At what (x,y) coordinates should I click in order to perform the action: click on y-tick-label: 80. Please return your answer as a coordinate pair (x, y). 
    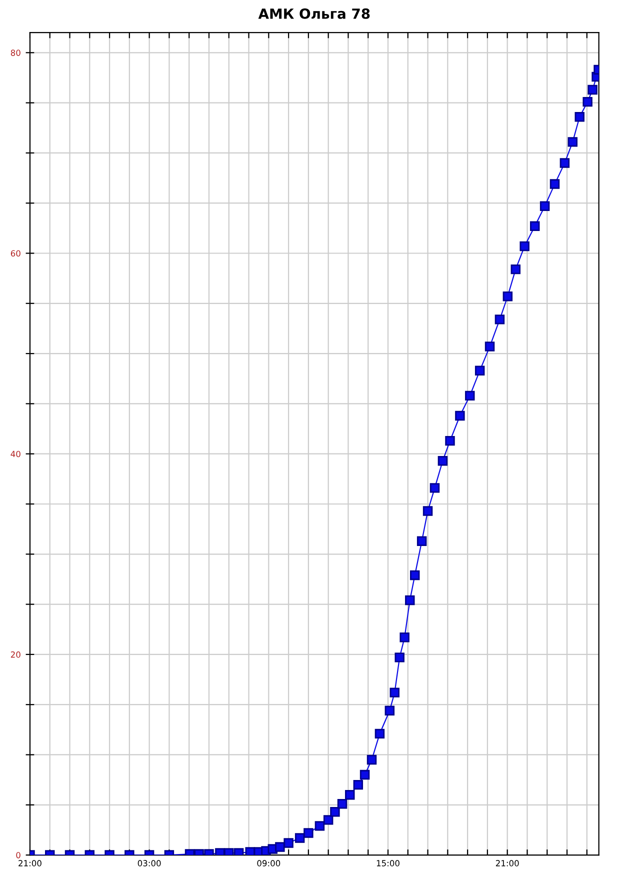
    Looking at the image, I should click on (15, 53).